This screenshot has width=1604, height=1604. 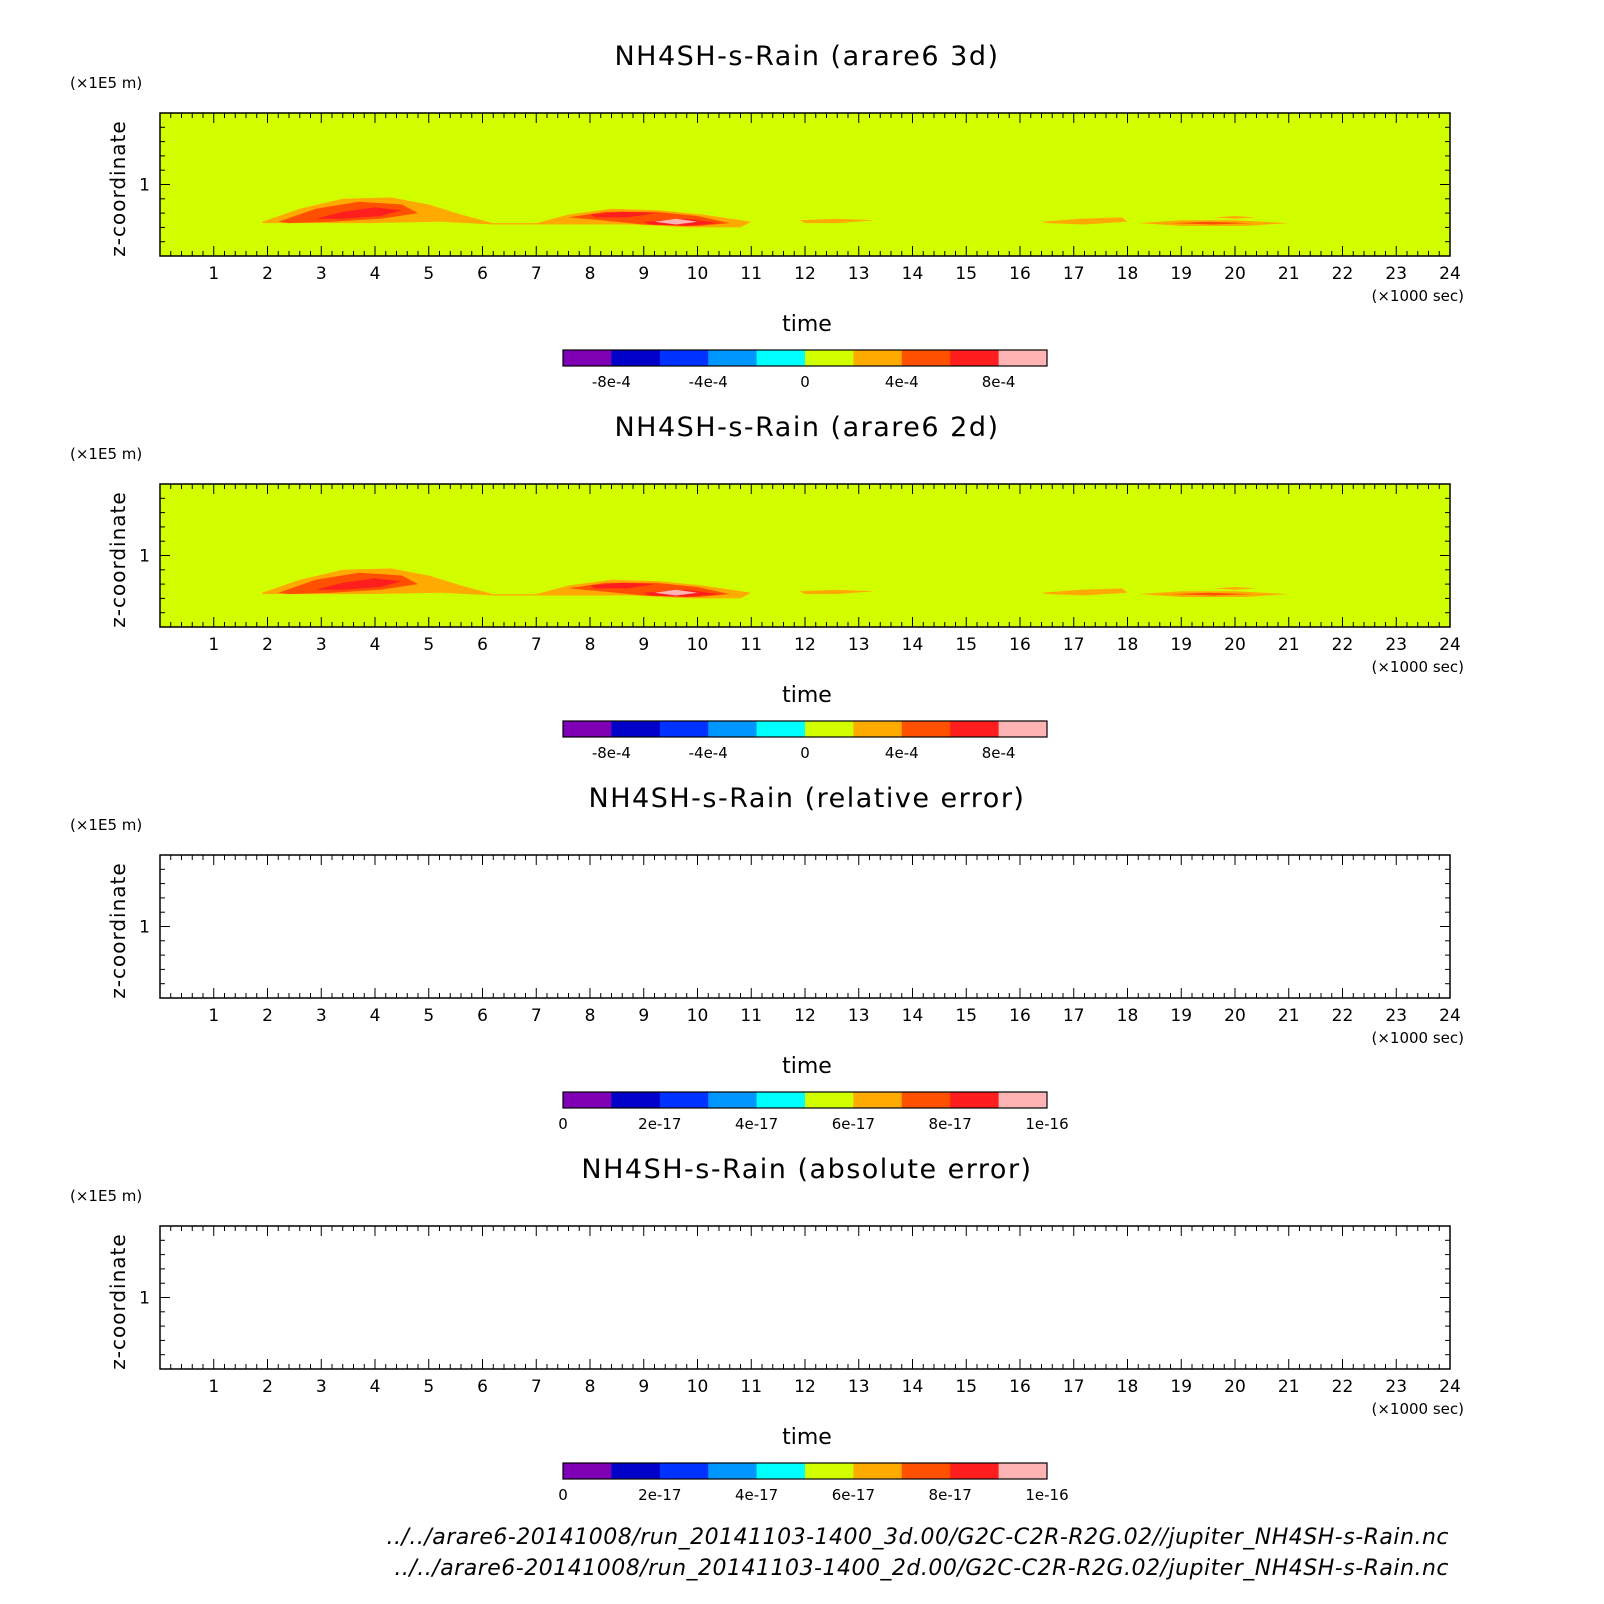 I want to click on colorbar-label: 2e-17, so click(x=659, y=1124).